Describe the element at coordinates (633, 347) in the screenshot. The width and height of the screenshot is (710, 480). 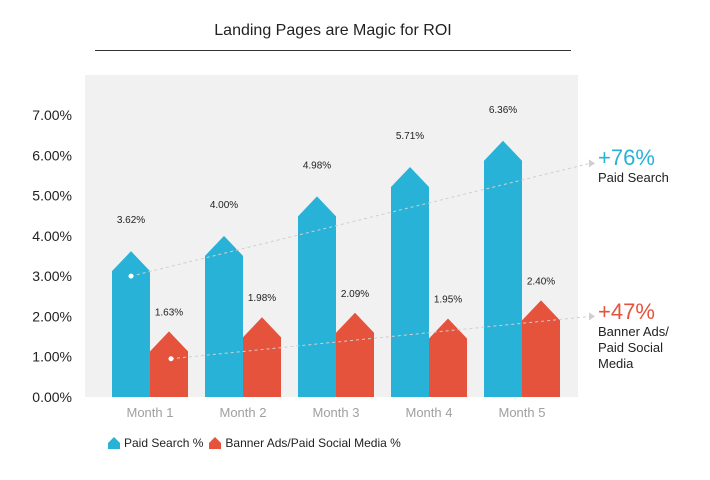
I see `callout-banner-label: Banner Ads/ Paid Social Media` at that location.